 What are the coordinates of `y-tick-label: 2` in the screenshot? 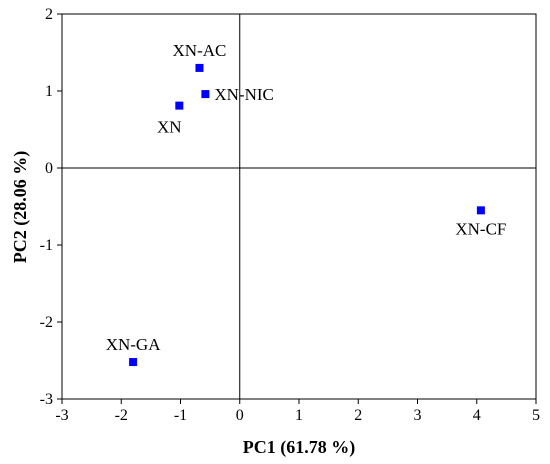 It's located at (49, 14).